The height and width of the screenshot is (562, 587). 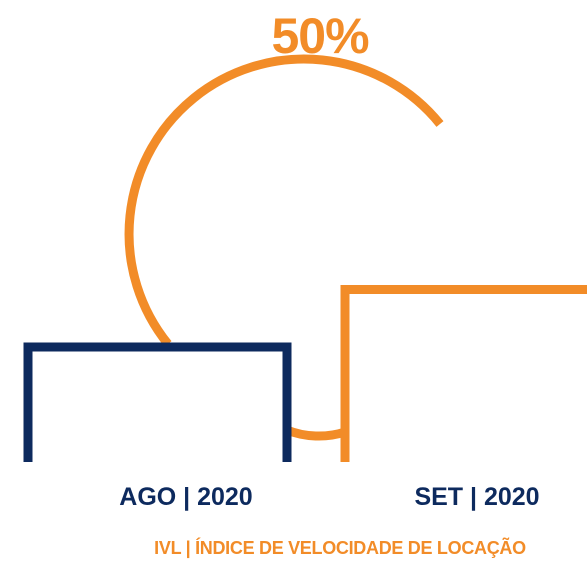 What do you see at coordinates (186, 497) in the screenshot?
I see `category-label-ago-2020: AGO | 2020` at bounding box center [186, 497].